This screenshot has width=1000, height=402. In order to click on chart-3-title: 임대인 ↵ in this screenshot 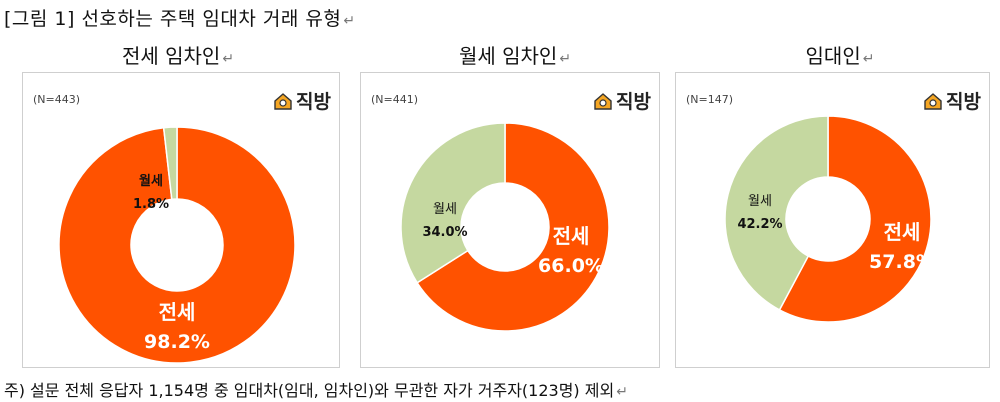, I will do `click(840, 54)`.